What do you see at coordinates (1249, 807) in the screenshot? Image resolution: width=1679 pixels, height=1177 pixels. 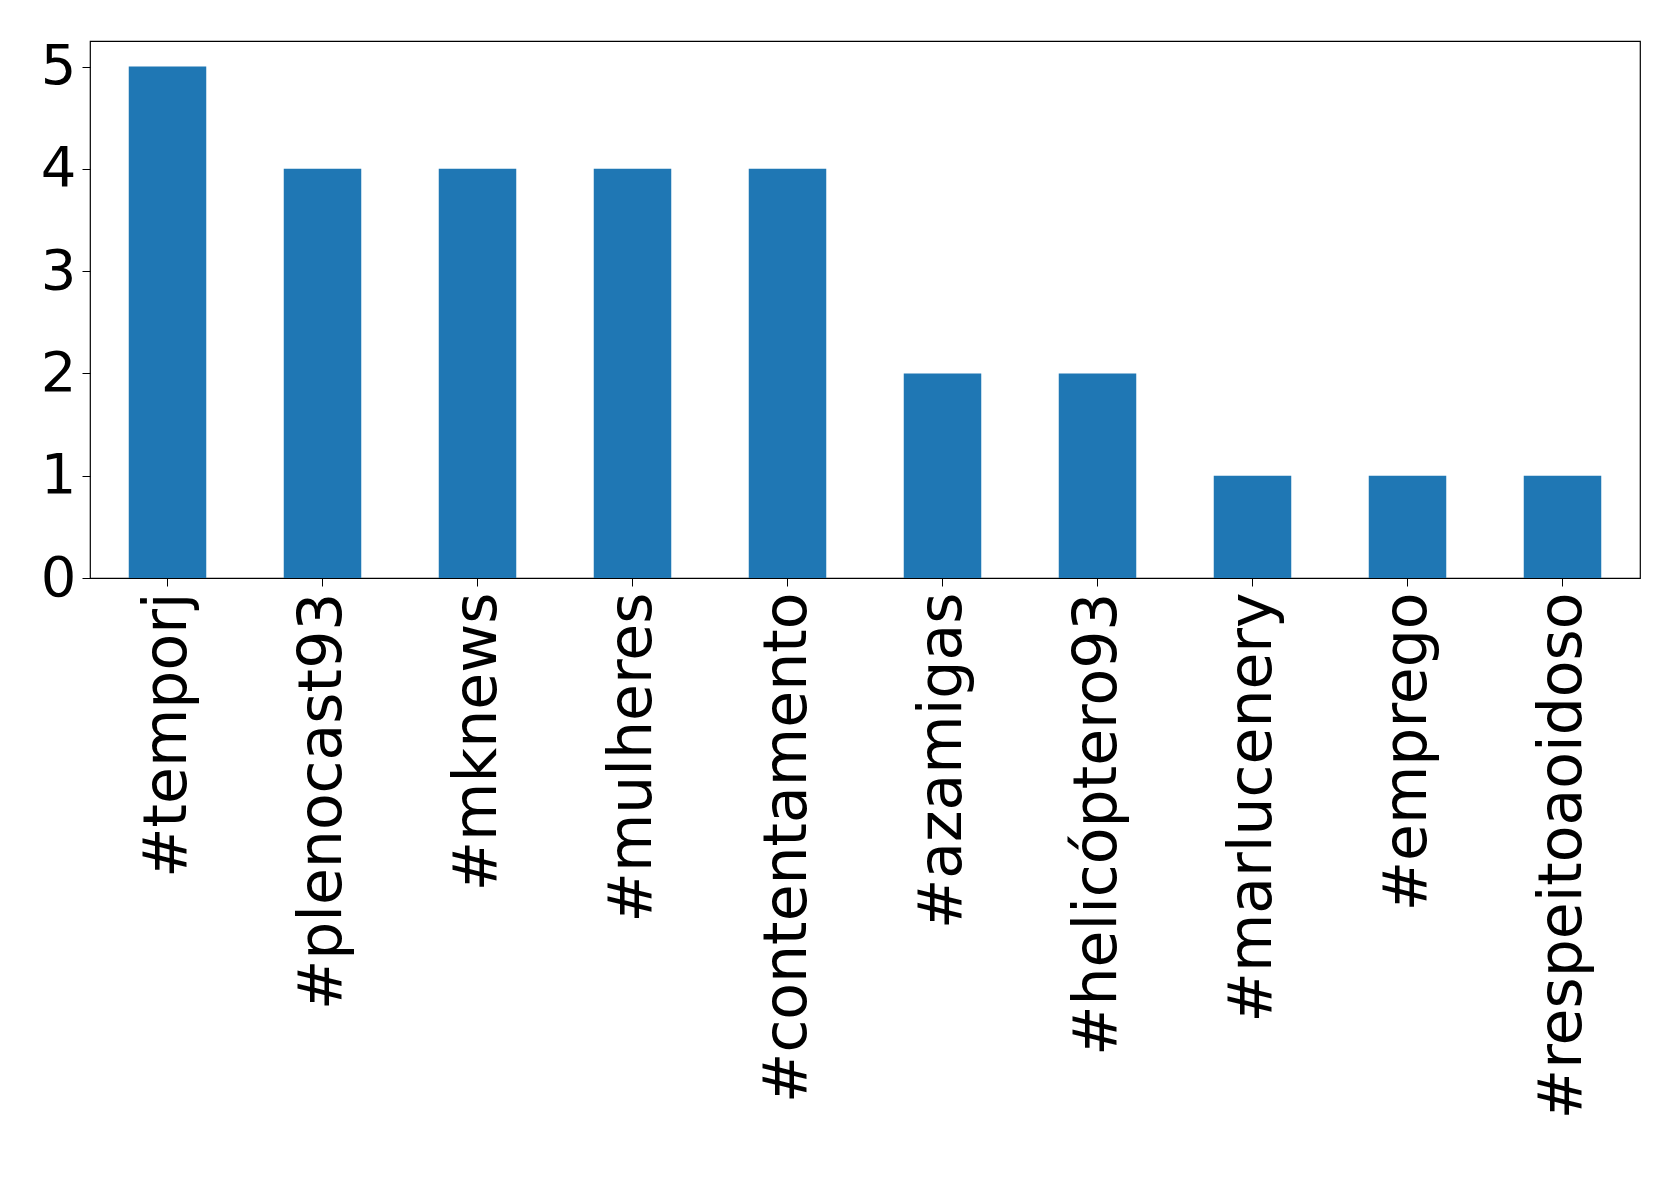 I see `x-tick-label: #marlucenery` at bounding box center [1249, 807].